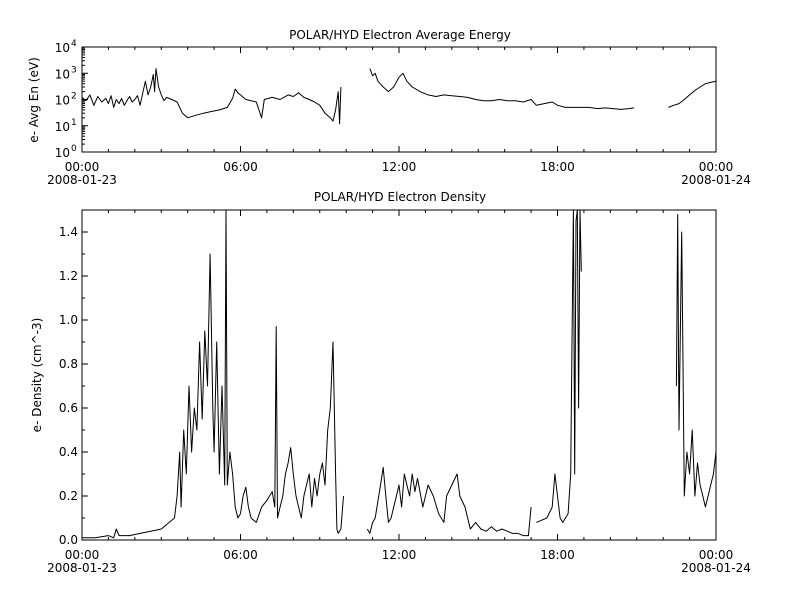 The height and width of the screenshot is (600, 800). I want to click on energy-plot-frame, so click(399, 99).